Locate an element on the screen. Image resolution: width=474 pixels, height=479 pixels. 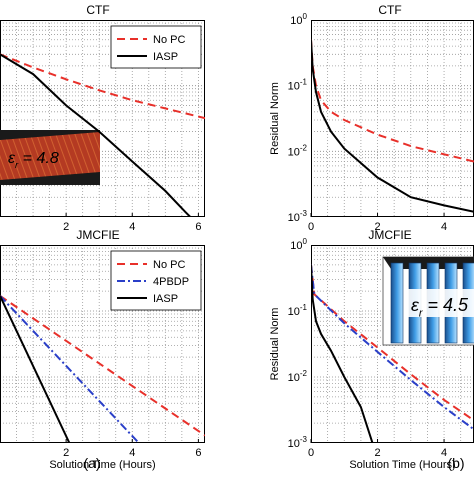
inset-dielectric is located at coordinates (50, 156).